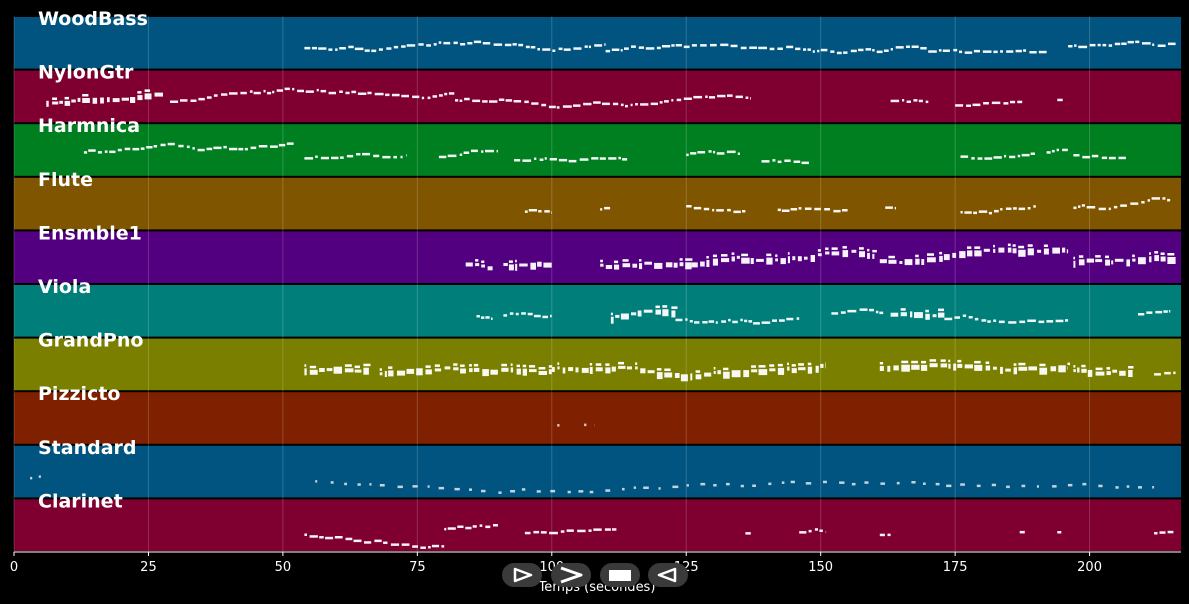 Image resolution: width=1189 pixels, height=604 pixels. Describe the element at coordinates (597, 525) in the screenshot. I see `track-band-clarinet` at that location.